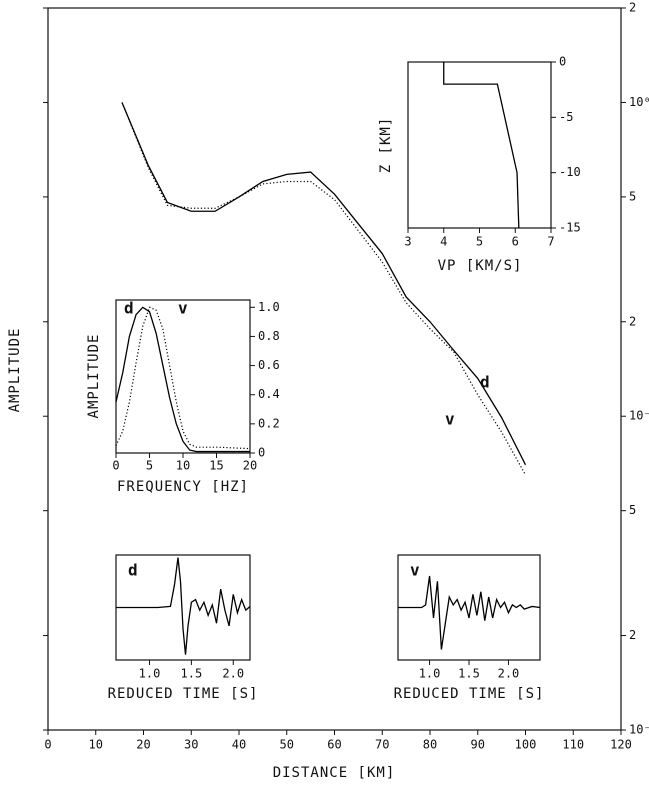 This screenshot has height=785, width=649. What do you see at coordinates (573, 745) in the screenshot?
I see `x-tick-label: 110` at bounding box center [573, 745].